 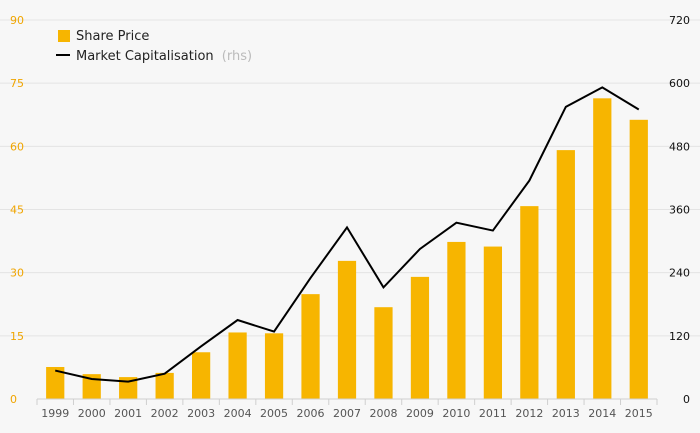 What do you see at coordinates (679, 20) in the screenshot?
I see `y-right-tick-label: 720` at bounding box center [679, 20].